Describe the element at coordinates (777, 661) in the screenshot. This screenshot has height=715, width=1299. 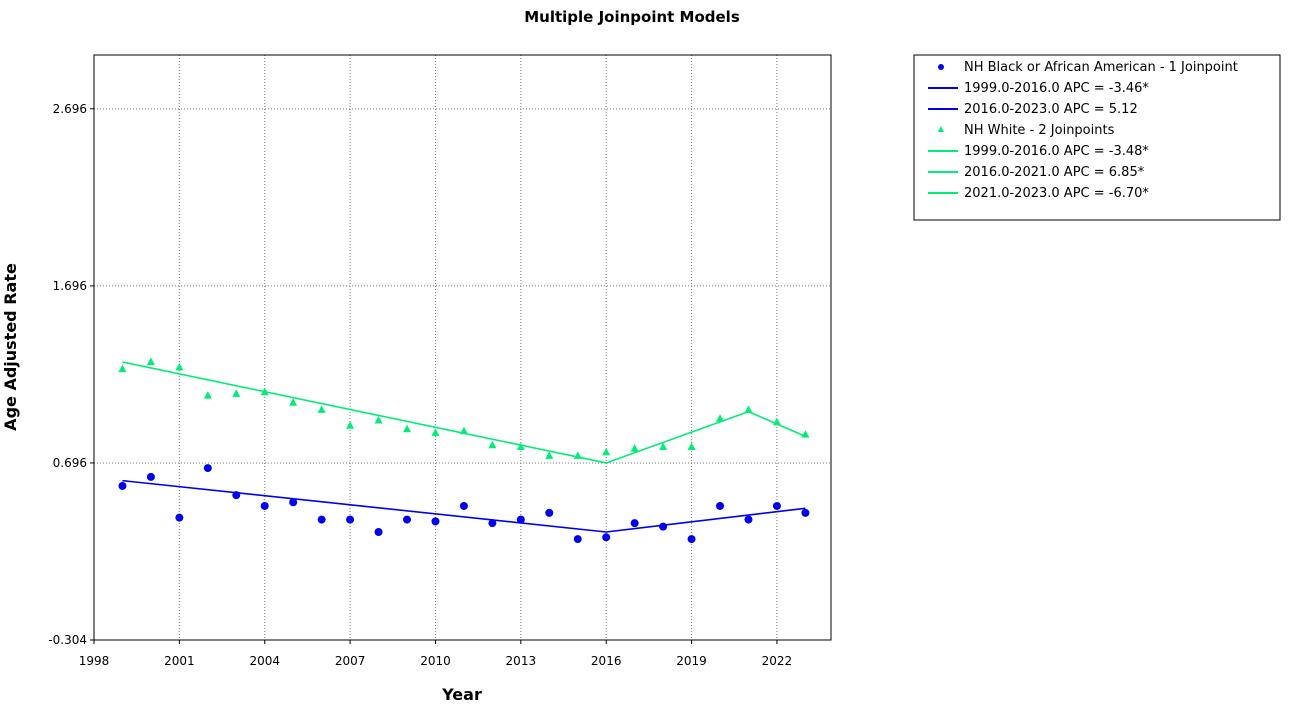
I see `x-tick-label: 2022` at that location.